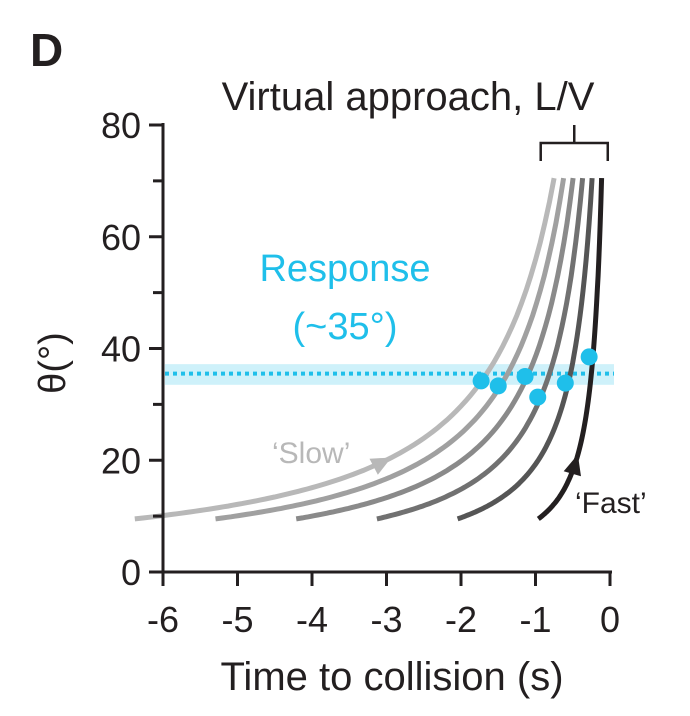  What do you see at coordinates (121, 237) in the screenshot?
I see `y-tick-label-60: 60` at bounding box center [121, 237].